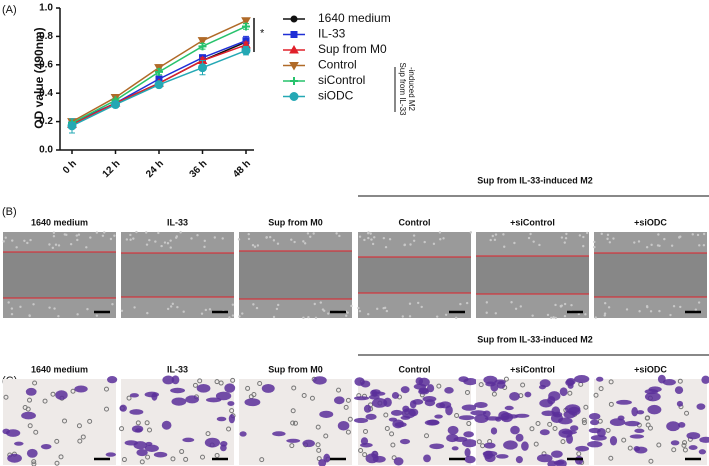 Image resolution: width=709 pixels, height=466 pixels. What do you see at coordinates (199, 169) in the screenshot?
I see `x-tick-label: 36 h` at bounding box center [199, 169].